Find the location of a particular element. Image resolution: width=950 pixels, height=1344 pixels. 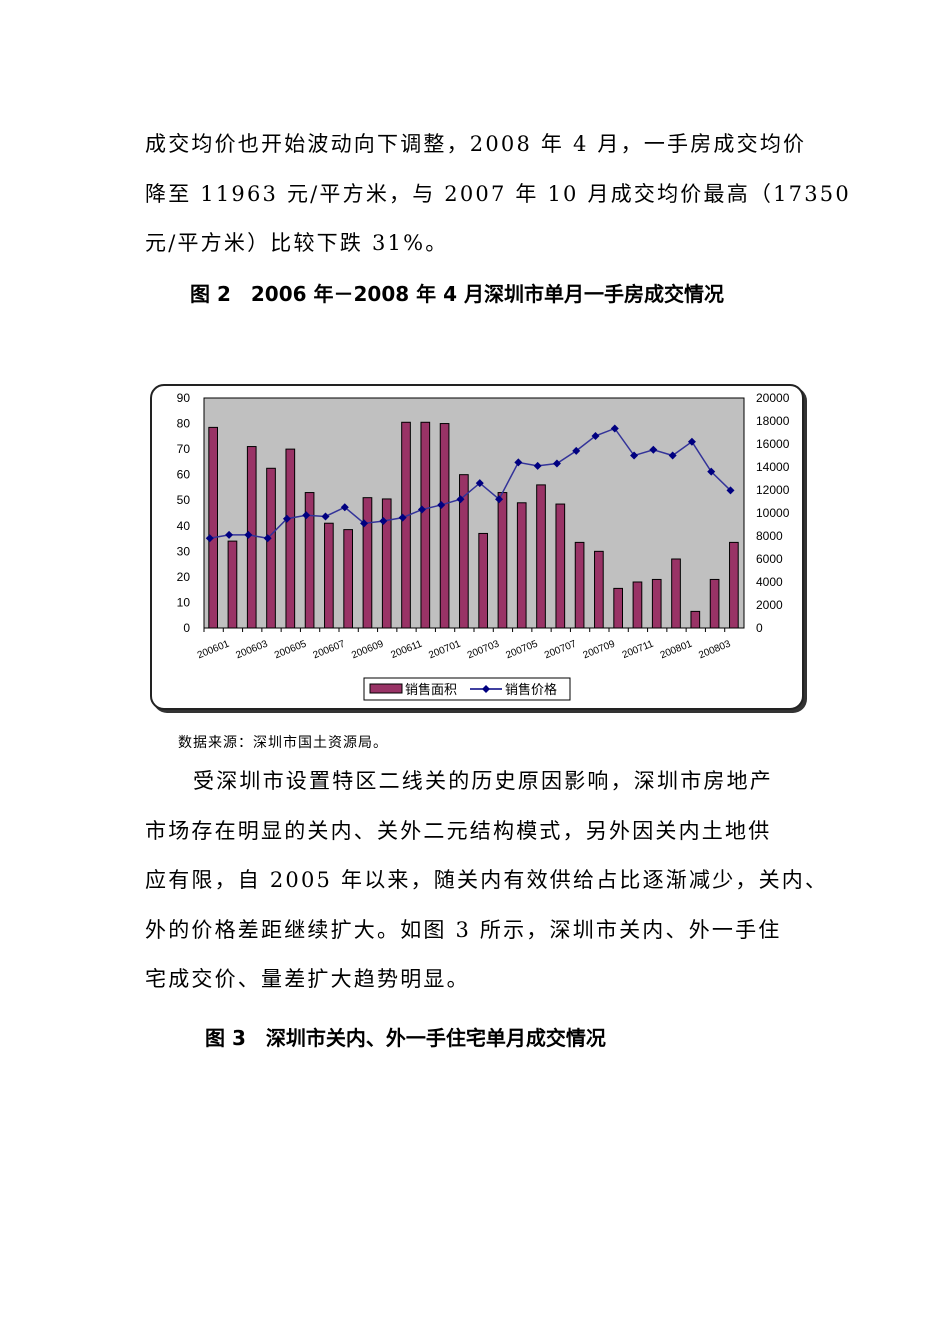

x-tick-label: 200603 is located at coordinates (251, 649).